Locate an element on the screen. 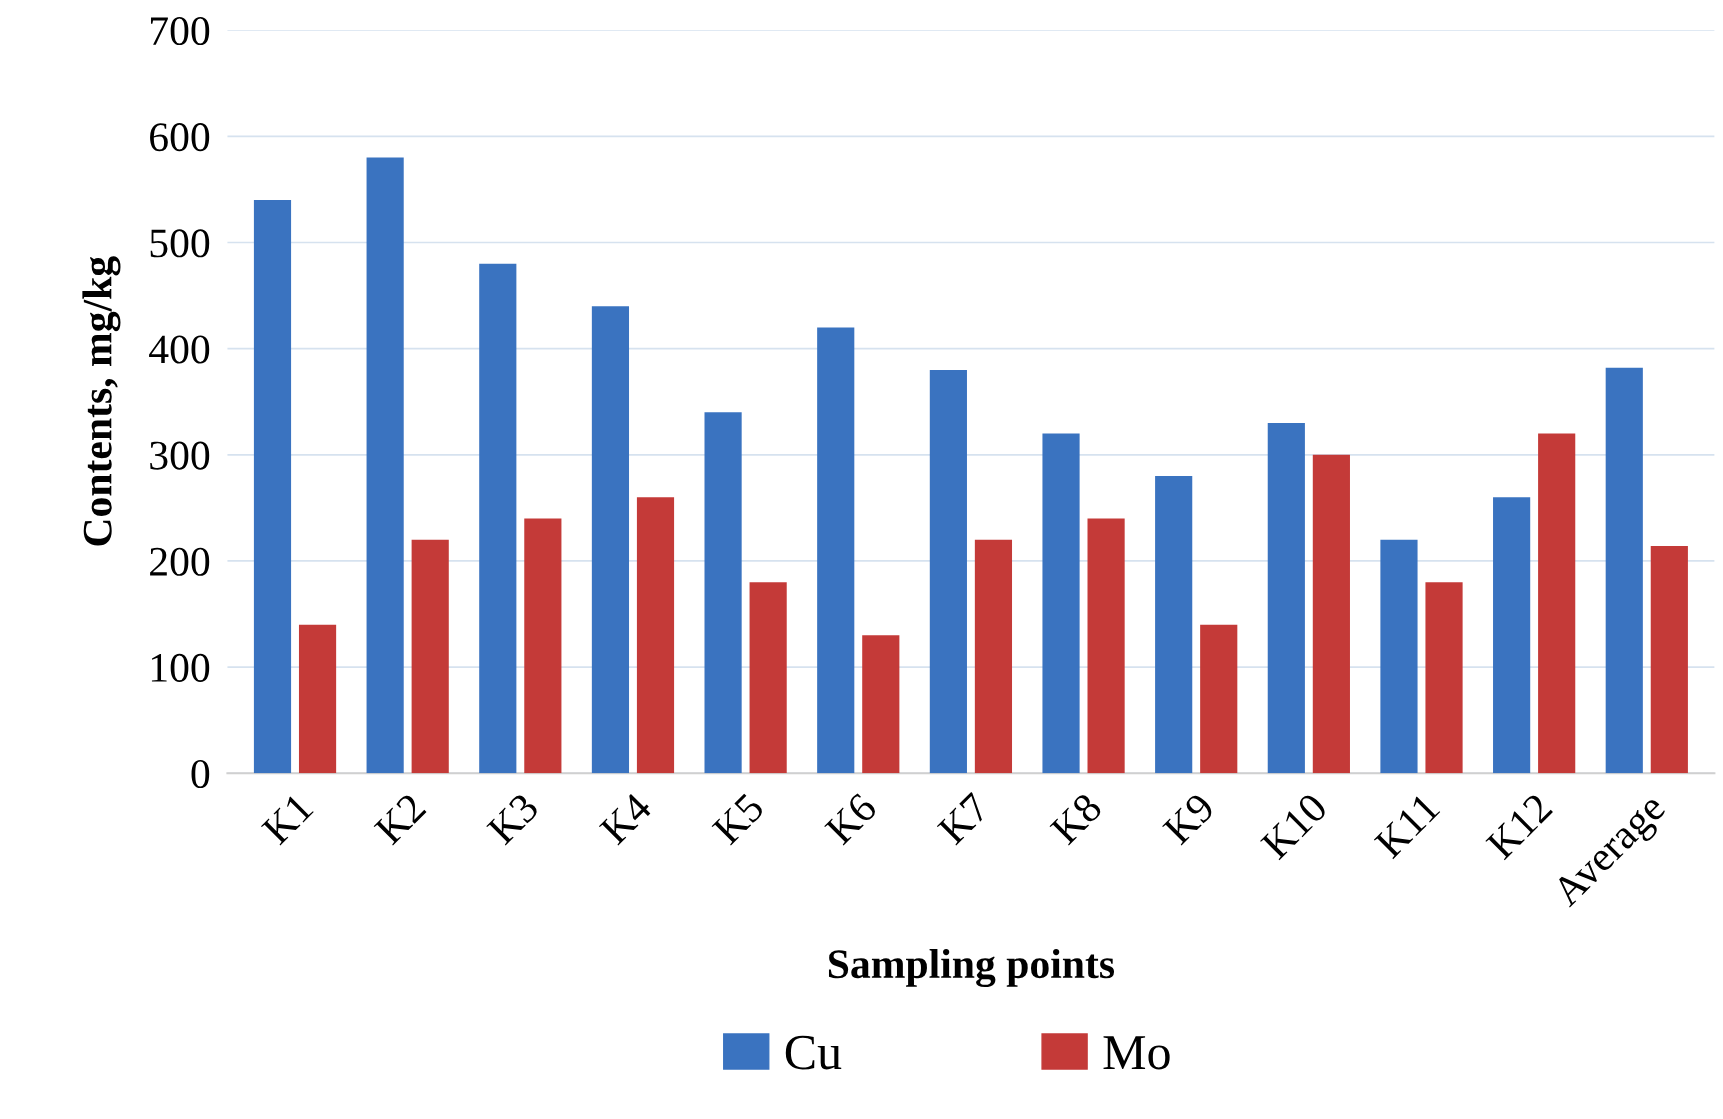  x-tick-label: K8 is located at coordinates (1076, 818).